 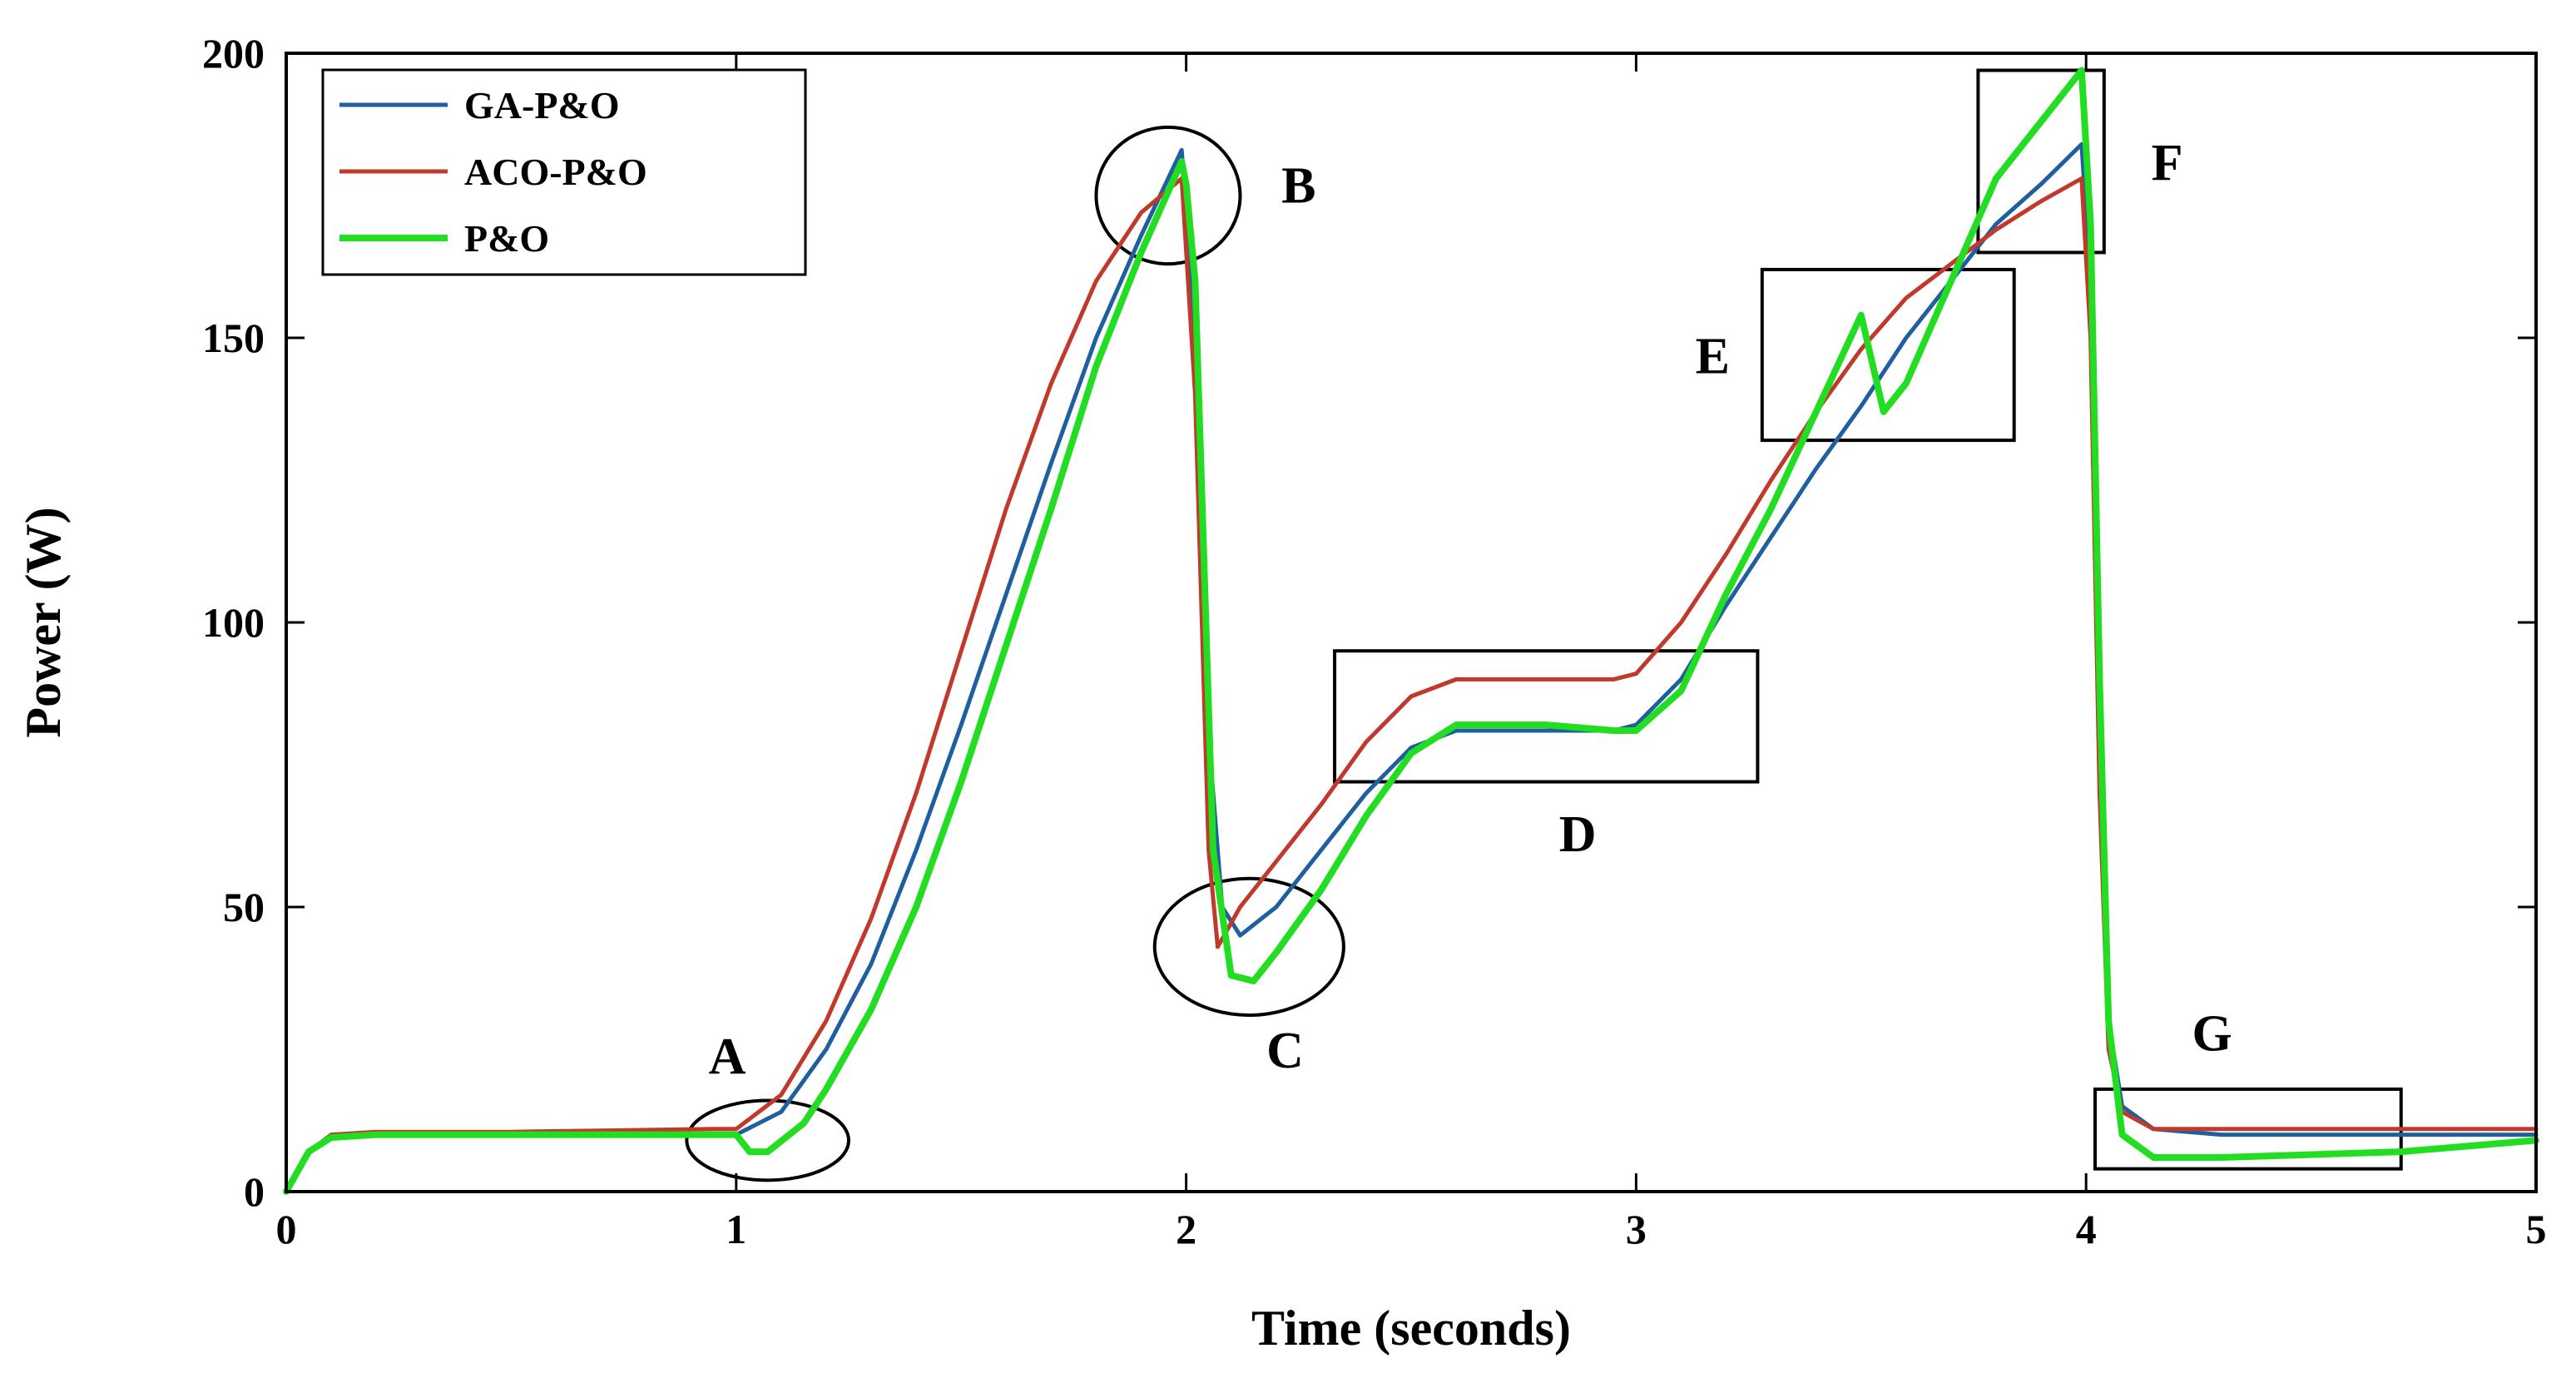 I want to click on annotation-g-label: G, so click(x=2212, y=1033).